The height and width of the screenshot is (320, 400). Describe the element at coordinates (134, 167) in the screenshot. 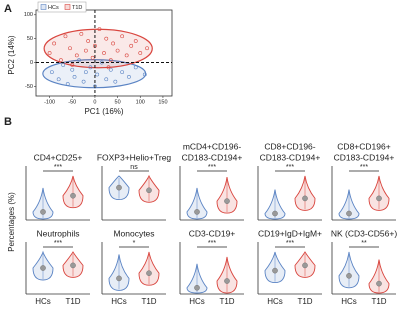

I see `significance-label: ns` at that location.